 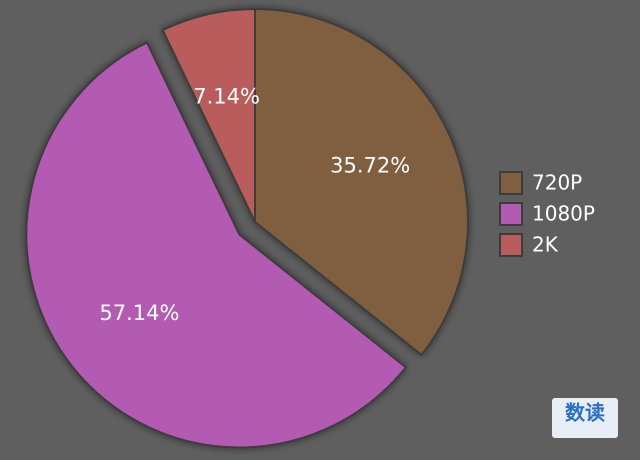 I want to click on data-label: 7.14%, so click(x=226, y=96).